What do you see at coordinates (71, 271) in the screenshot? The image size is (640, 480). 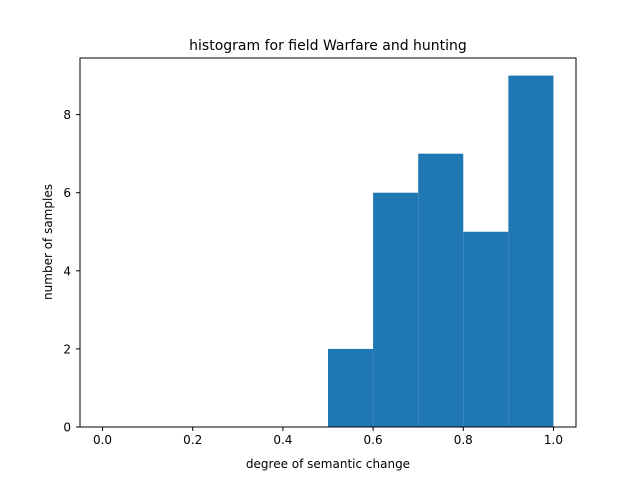 I see `y-axis-ticks: 0 2 4 6 8` at bounding box center [71, 271].